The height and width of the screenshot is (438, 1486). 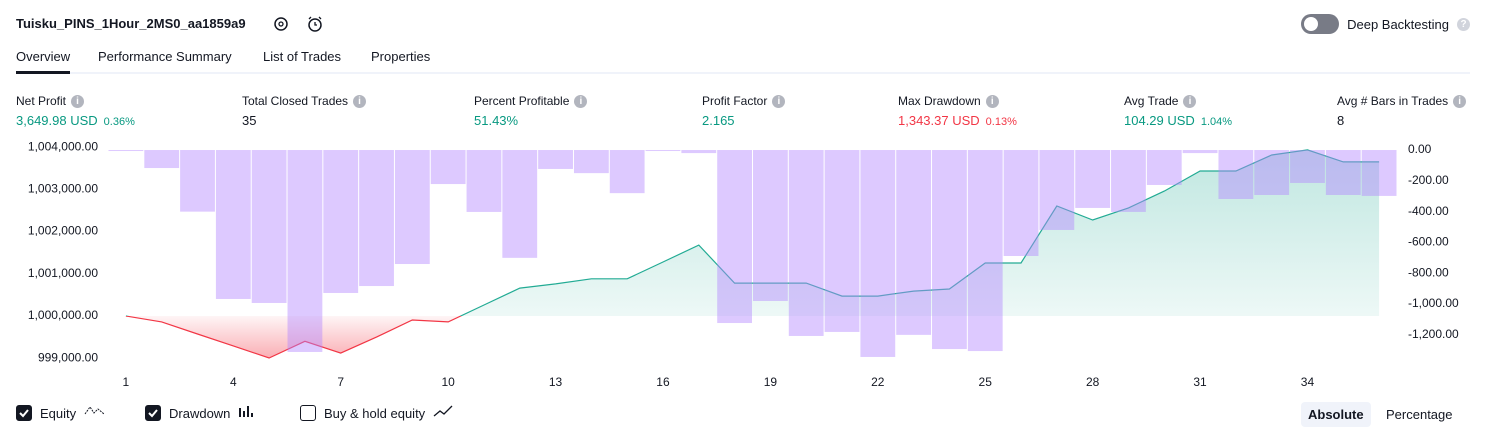 What do you see at coordinates (401, 56) in the screenshot?
I see `tab: Properties` at bounding box center [401, 56].